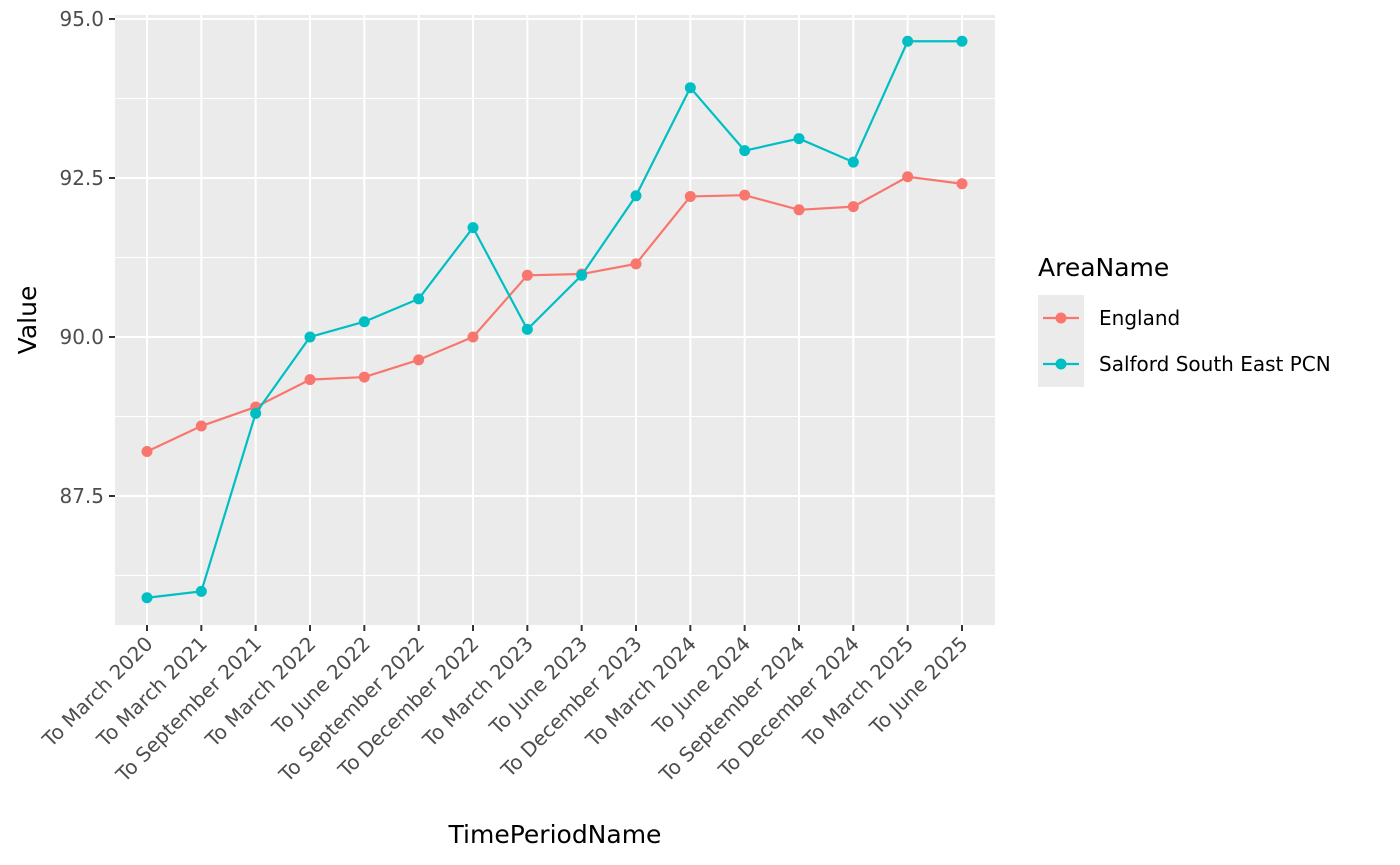  Describe the element at coordinates (81, 337) in the screenshot. I see `y-tick-label: 90.0` at that location.